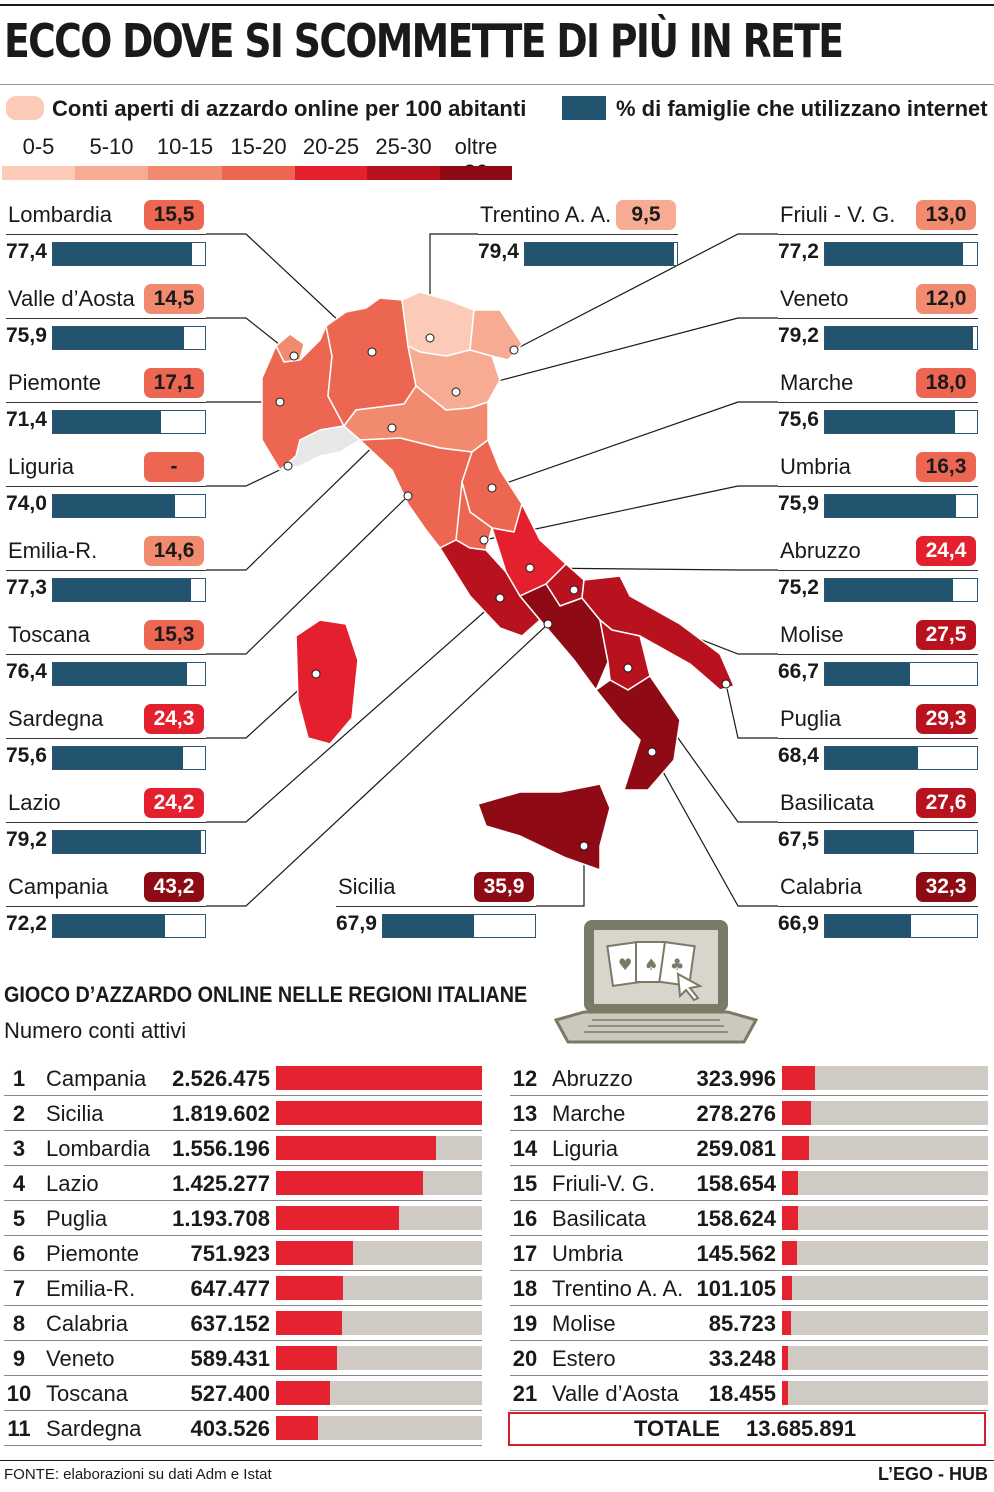  I want to click on rank-number: 8, so click(19, 1323).